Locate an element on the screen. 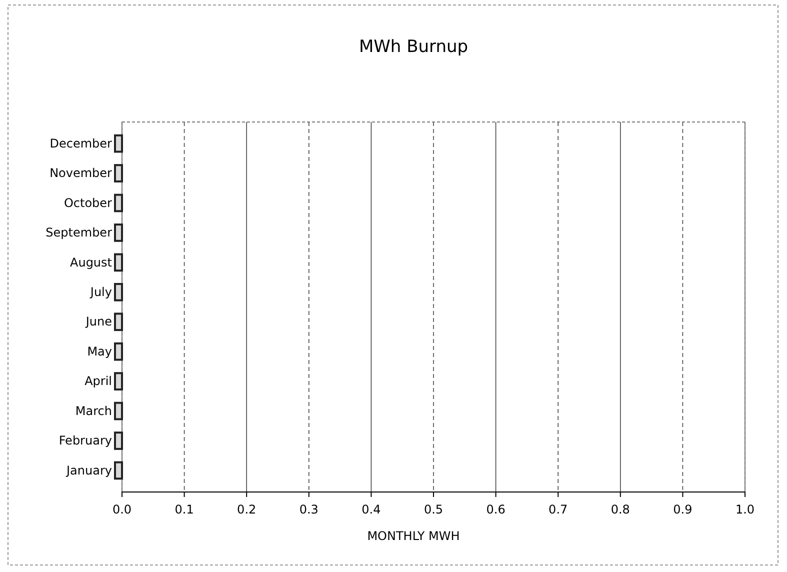 This screenshot has width=787, height=572. x-tick-label: 0.2 is located at coordinates (246, 509).